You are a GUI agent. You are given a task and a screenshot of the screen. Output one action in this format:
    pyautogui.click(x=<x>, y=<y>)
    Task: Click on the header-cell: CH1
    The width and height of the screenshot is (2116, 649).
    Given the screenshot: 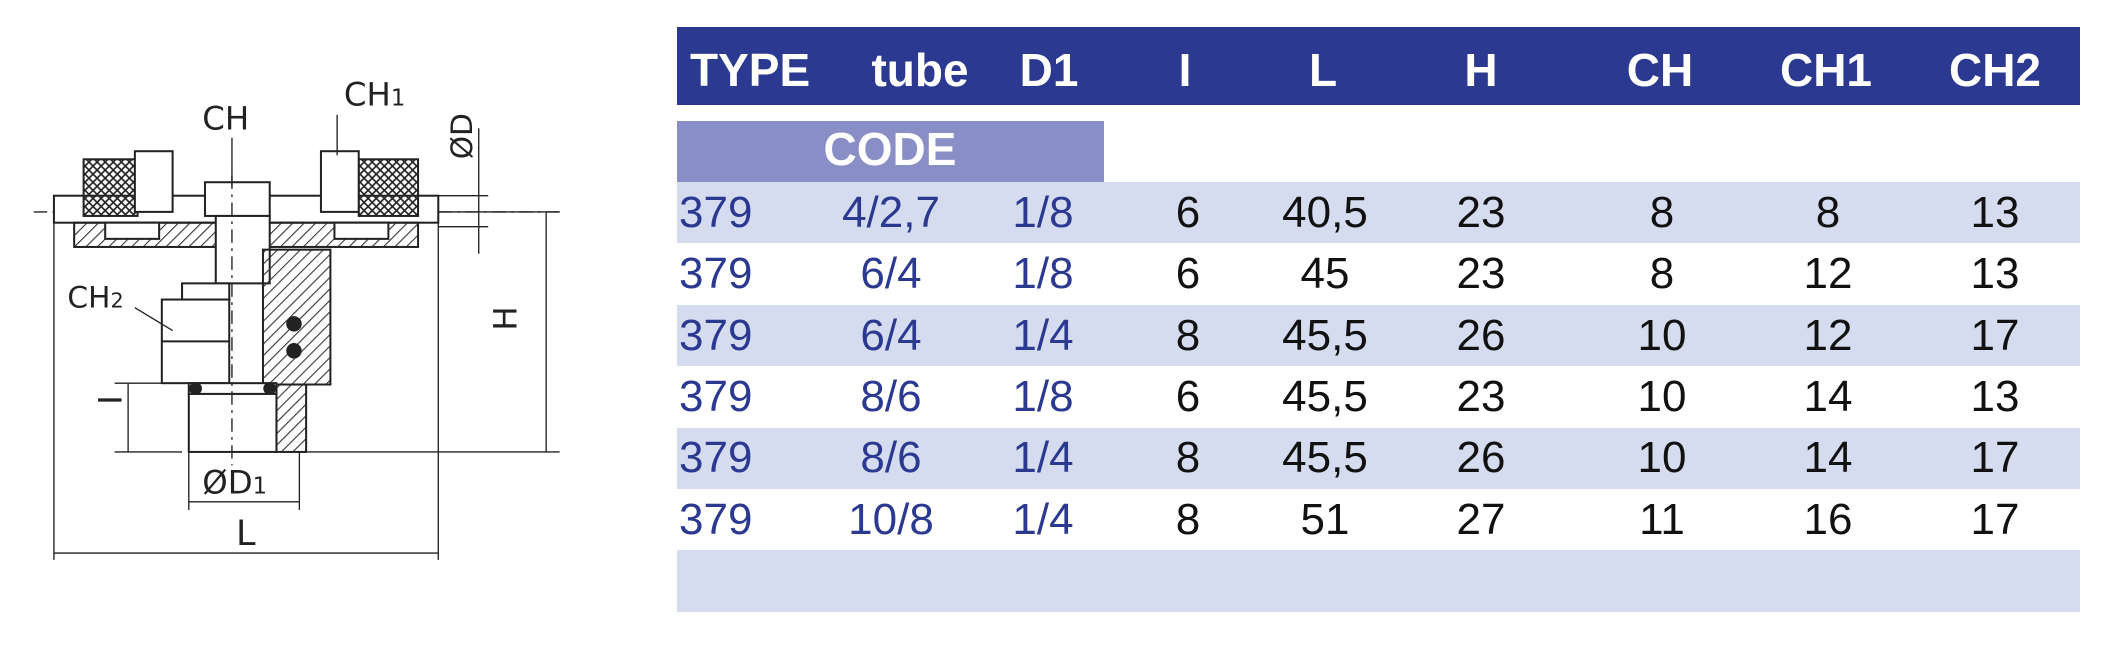 What is the action you would take?
    pyautogui.click(x=1826, y=70)
    